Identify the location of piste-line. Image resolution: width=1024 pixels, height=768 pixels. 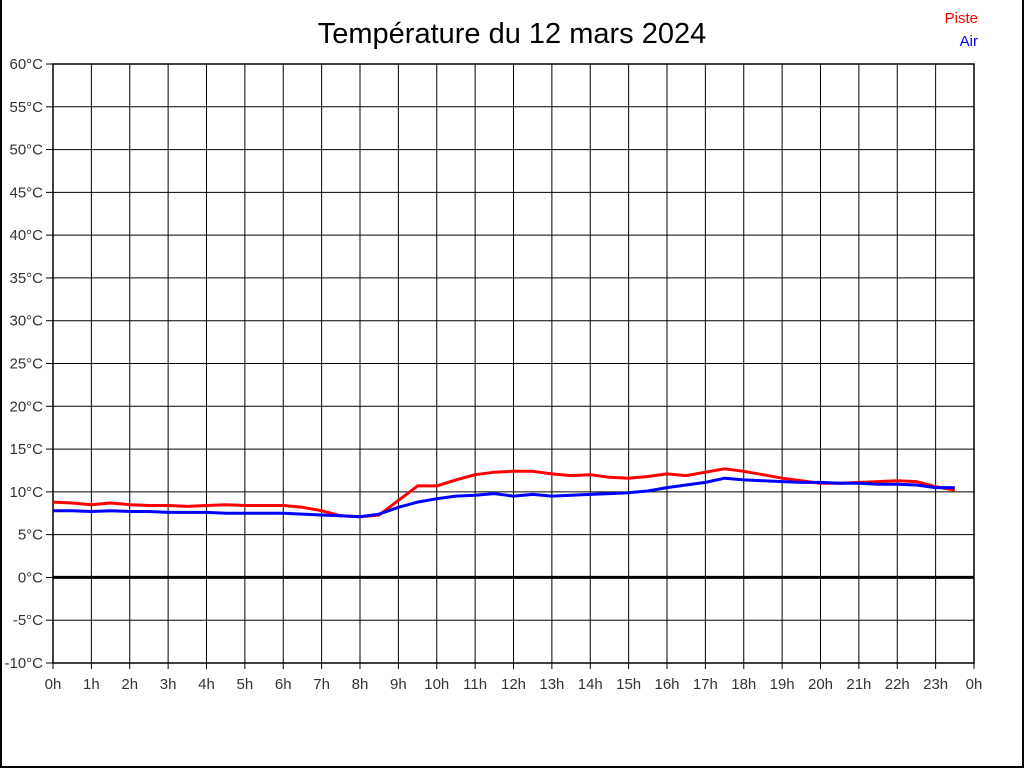
(504, 493).